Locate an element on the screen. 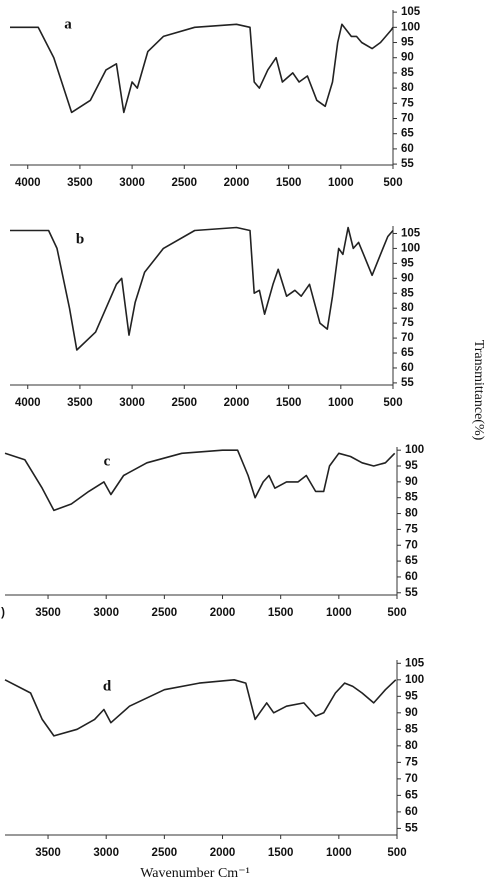 This screenshot has height=892, width=496. panel-label: b is located at coordinates (80, 239).